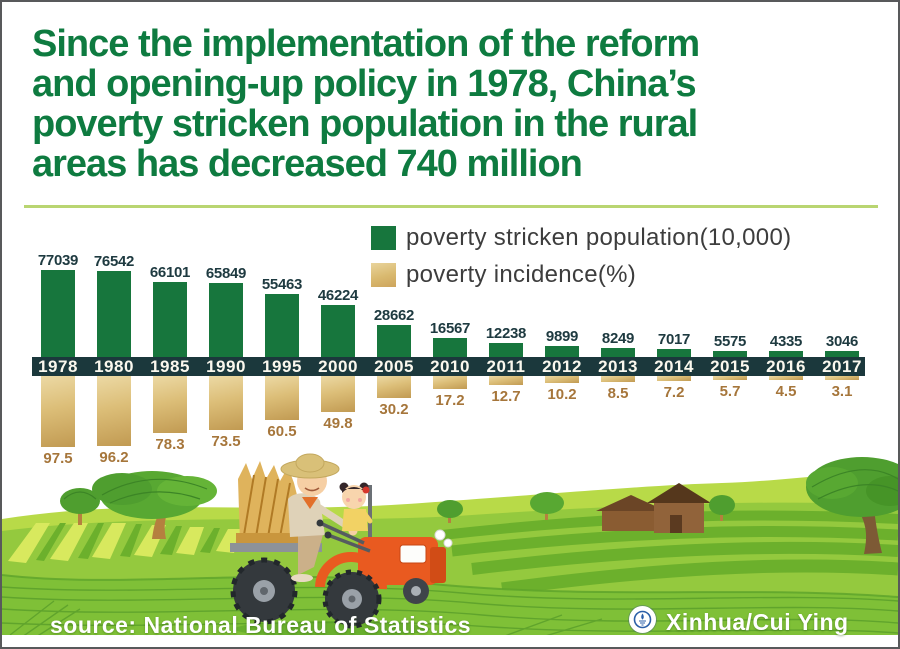  Describe the element at coordinates (786, 366) in the screenshot. I see `year-axis-label: 2016` at that location.